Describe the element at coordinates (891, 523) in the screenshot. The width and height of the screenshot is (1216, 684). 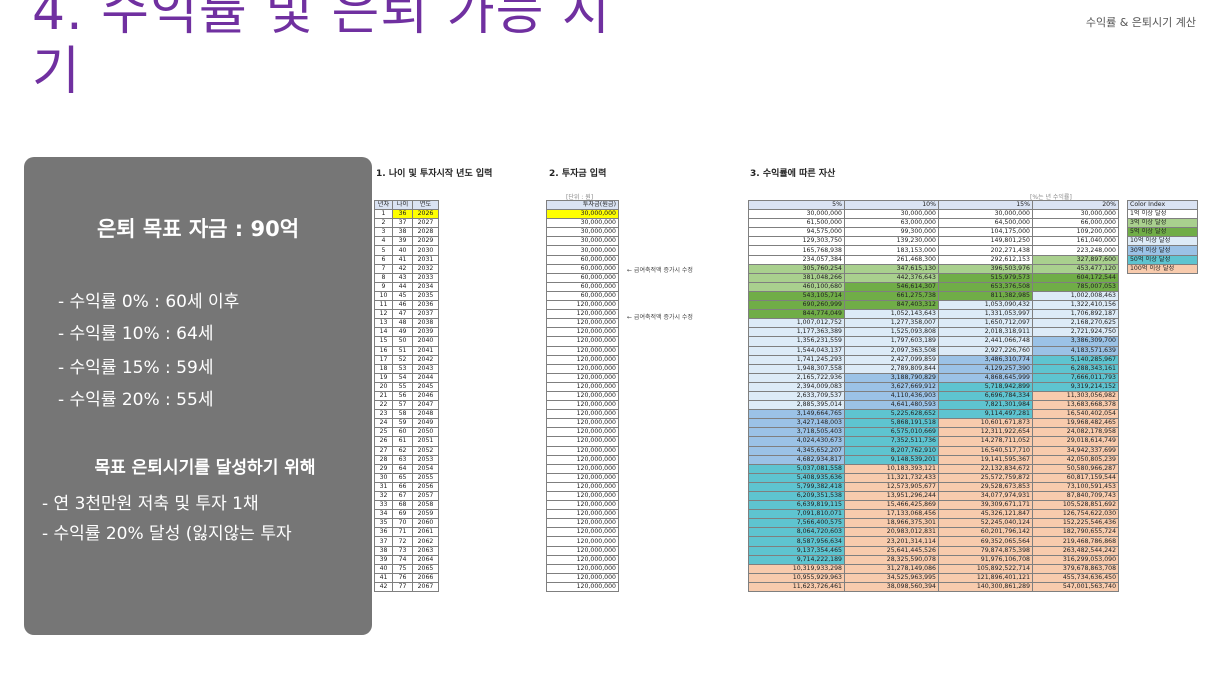
I see `table-cell: 18,966,375,301` at that location.